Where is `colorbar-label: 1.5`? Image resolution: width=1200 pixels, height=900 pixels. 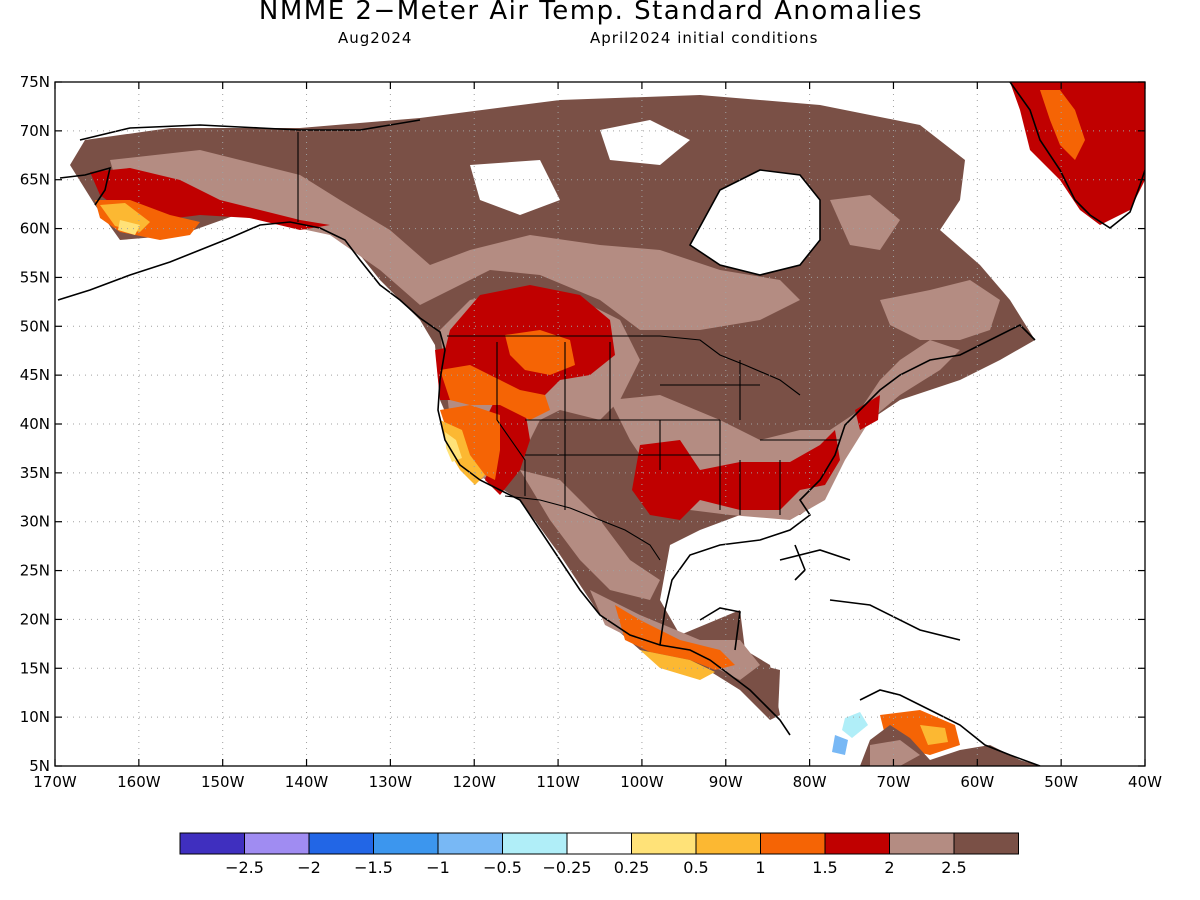
colorbar-label: 1.5 is located at coordinates (824, 867).